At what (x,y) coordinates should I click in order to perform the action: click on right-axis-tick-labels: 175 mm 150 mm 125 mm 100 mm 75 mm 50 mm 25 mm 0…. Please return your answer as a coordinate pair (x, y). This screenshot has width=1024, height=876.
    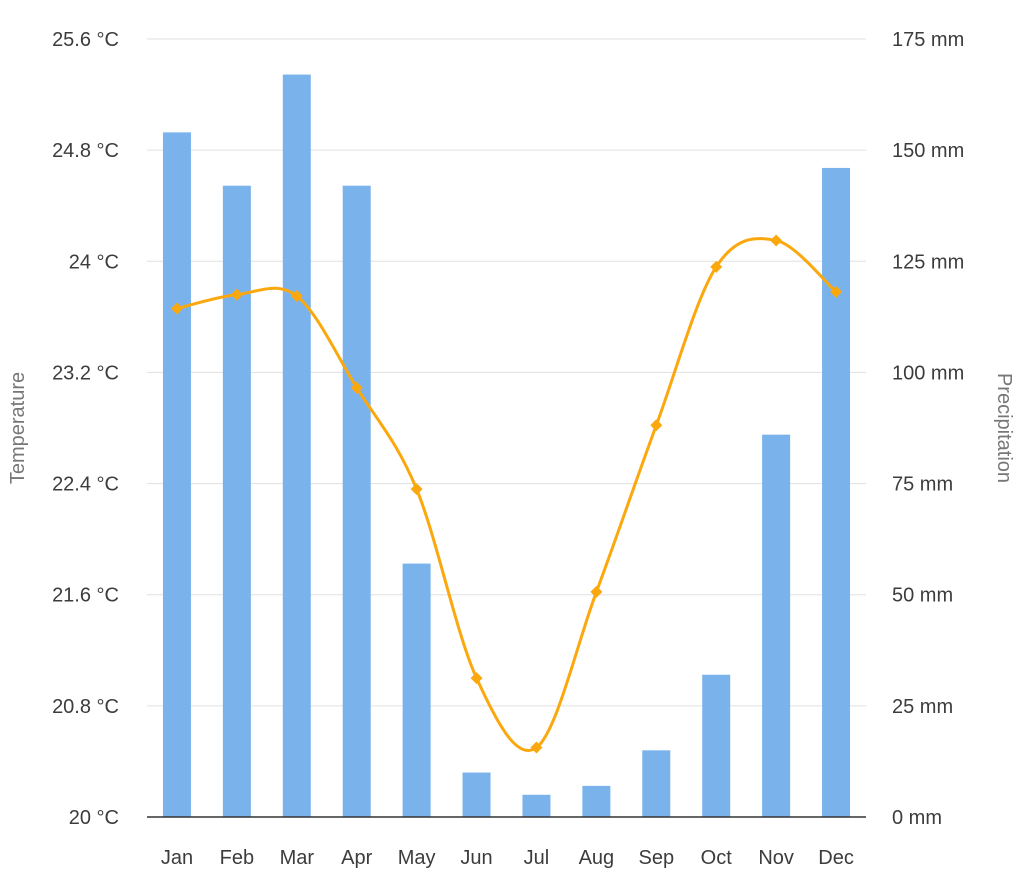
    Looking at the image, I should click on (928, 429).